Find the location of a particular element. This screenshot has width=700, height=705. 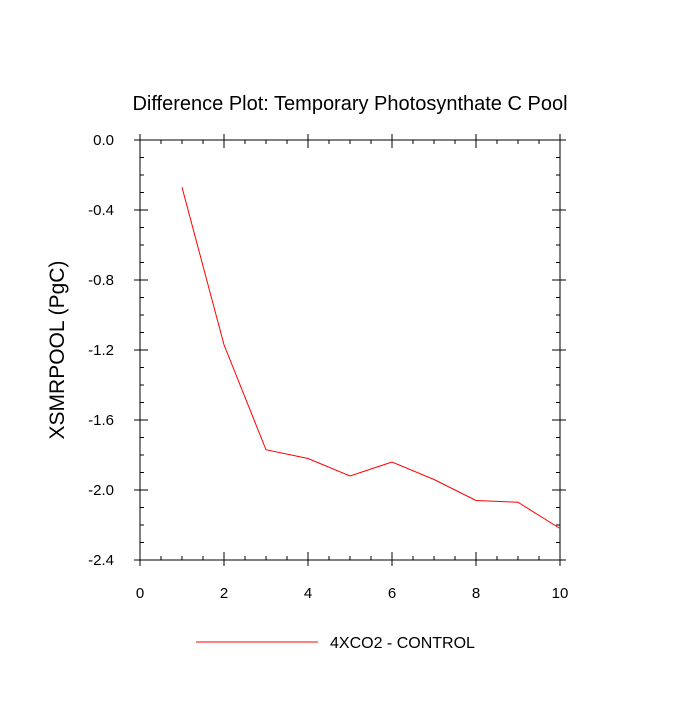

legend: 4XCO2 - CONTROL is located at coordinates (335, 643).